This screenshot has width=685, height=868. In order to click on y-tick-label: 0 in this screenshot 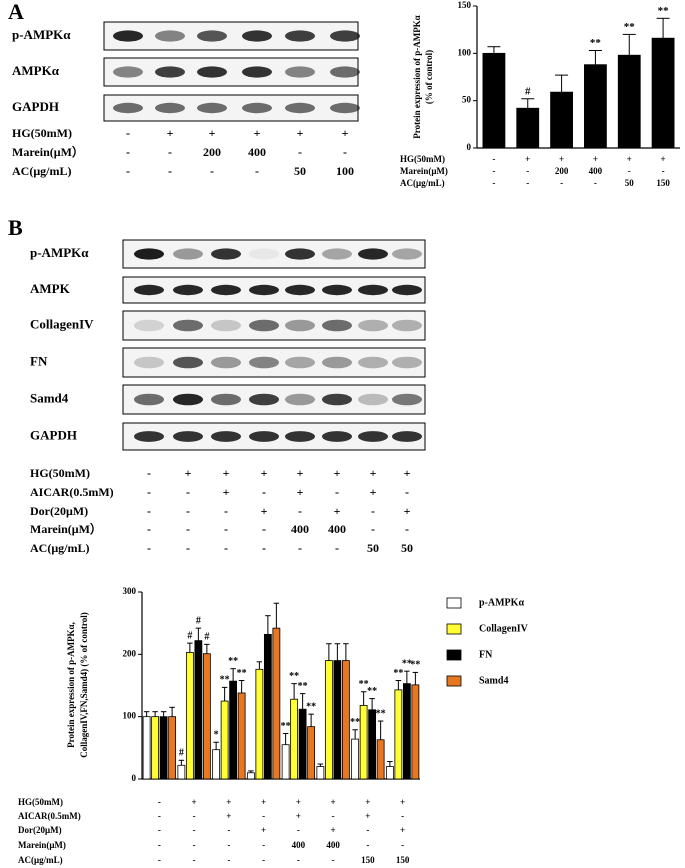, I will do `click(469, 147)`.